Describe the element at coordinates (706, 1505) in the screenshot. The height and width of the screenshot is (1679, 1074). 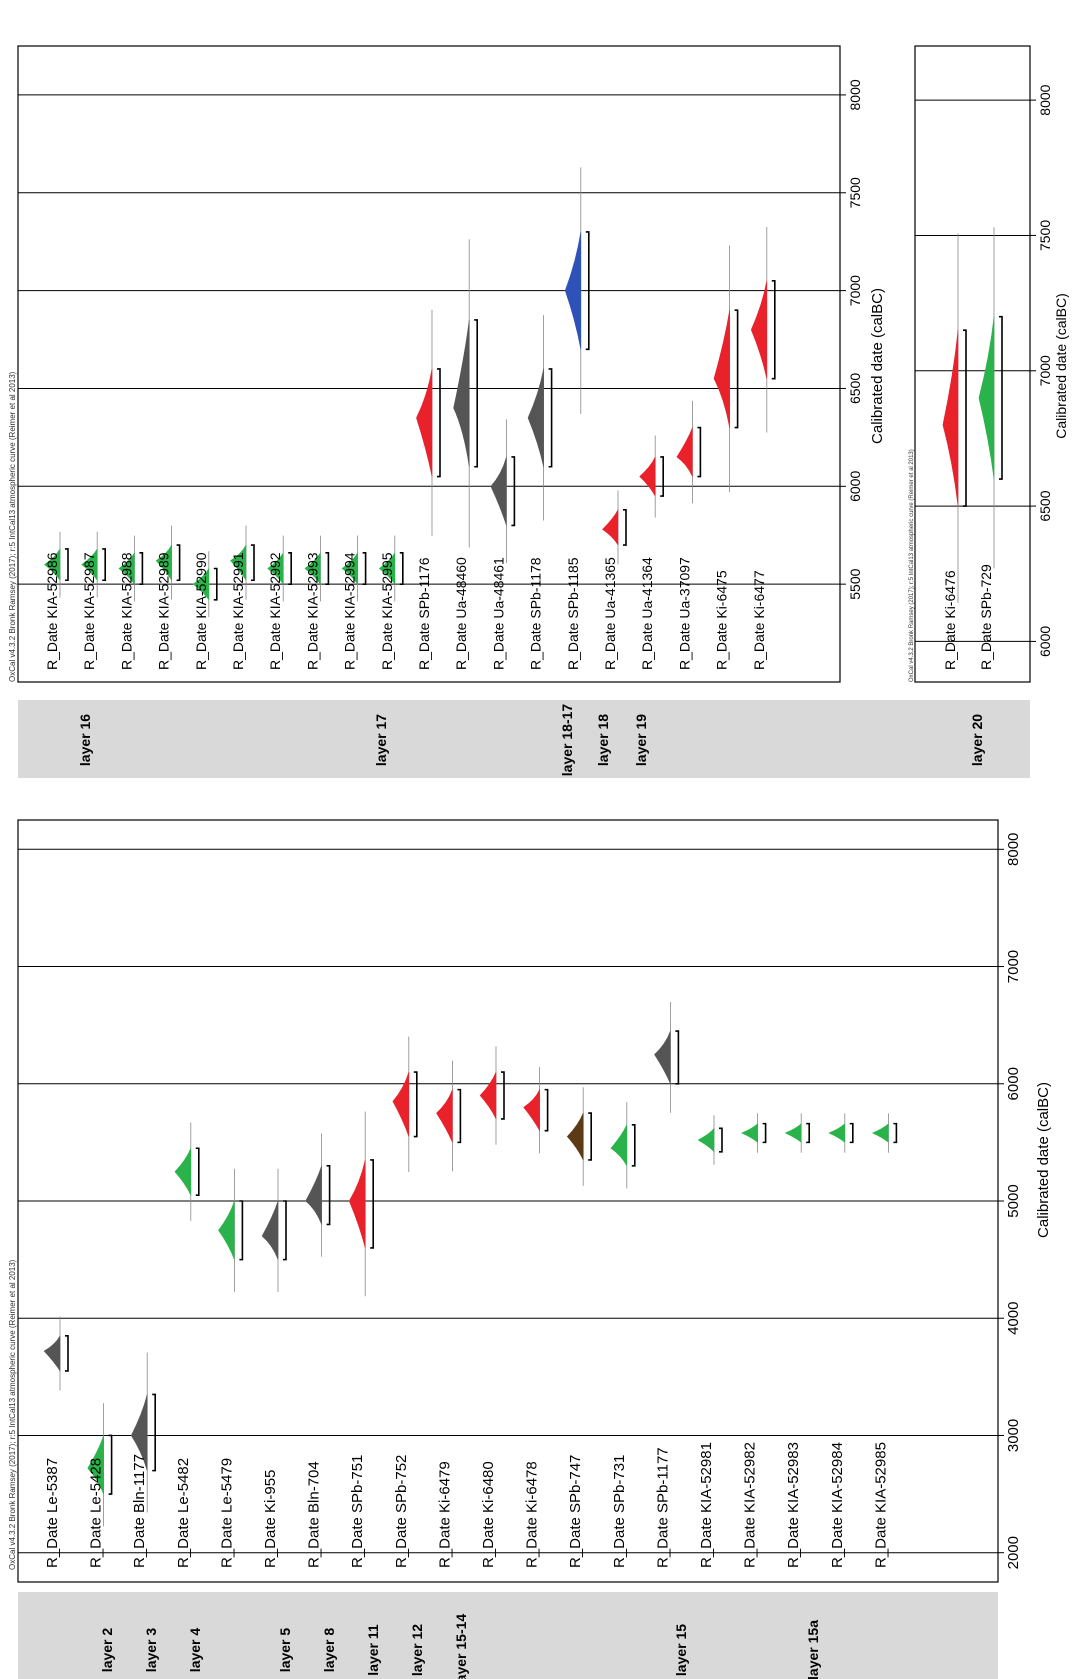
I see `row-label: R_Date KIA-52981` at that location.